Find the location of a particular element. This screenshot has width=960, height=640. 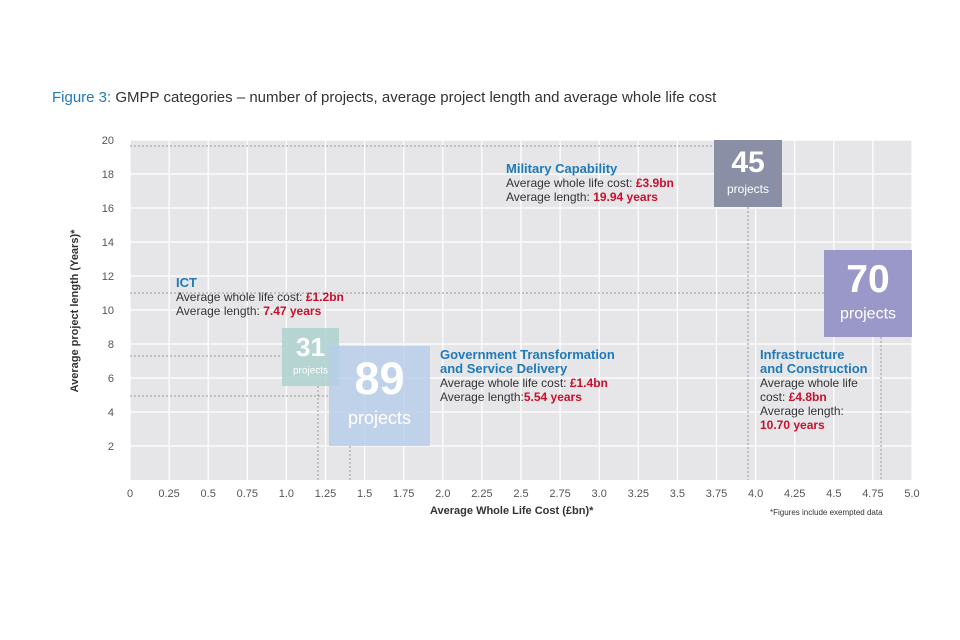

cost-value: £1.4bn is located at coordinates (588, 383).